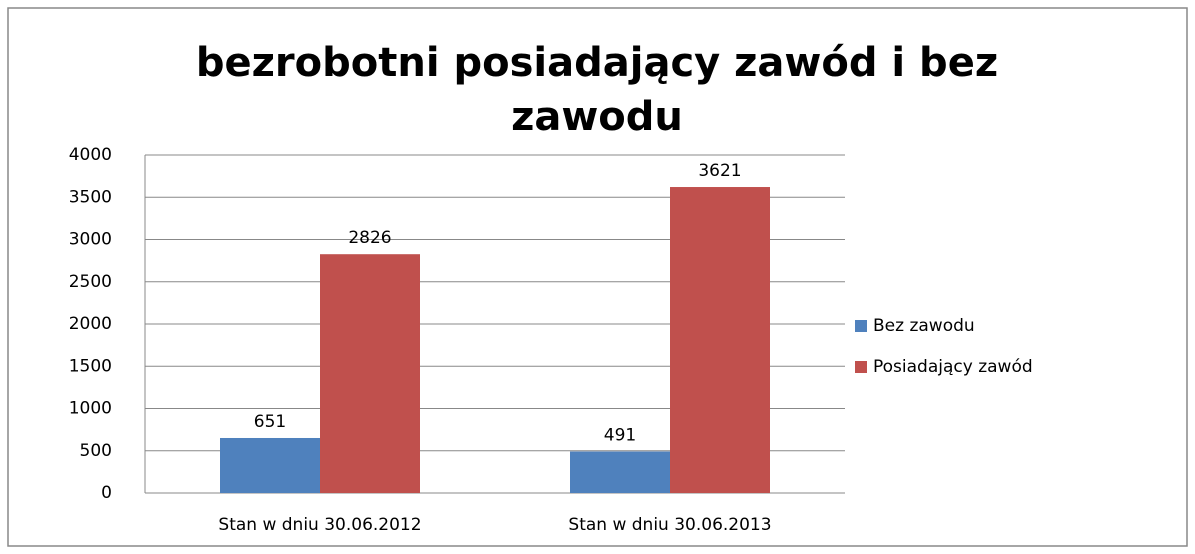 The width and height of the screenshot is (1195, 554). Describe the element at coordinates (924, 326) in the screenshot. I see `legend-label: Bez zawodu` at that location.